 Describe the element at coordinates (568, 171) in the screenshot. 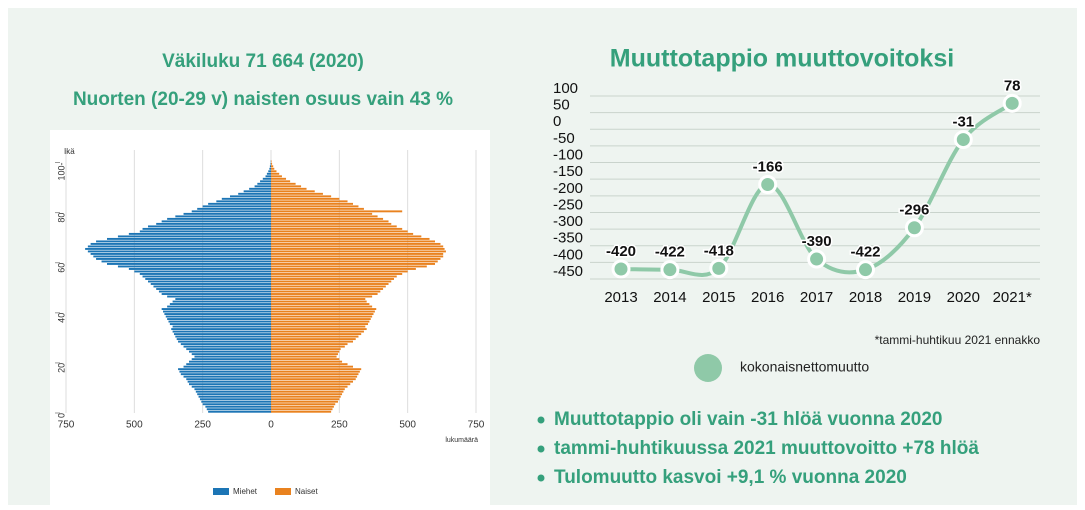

I see `y-tick-label: -150` at that location.